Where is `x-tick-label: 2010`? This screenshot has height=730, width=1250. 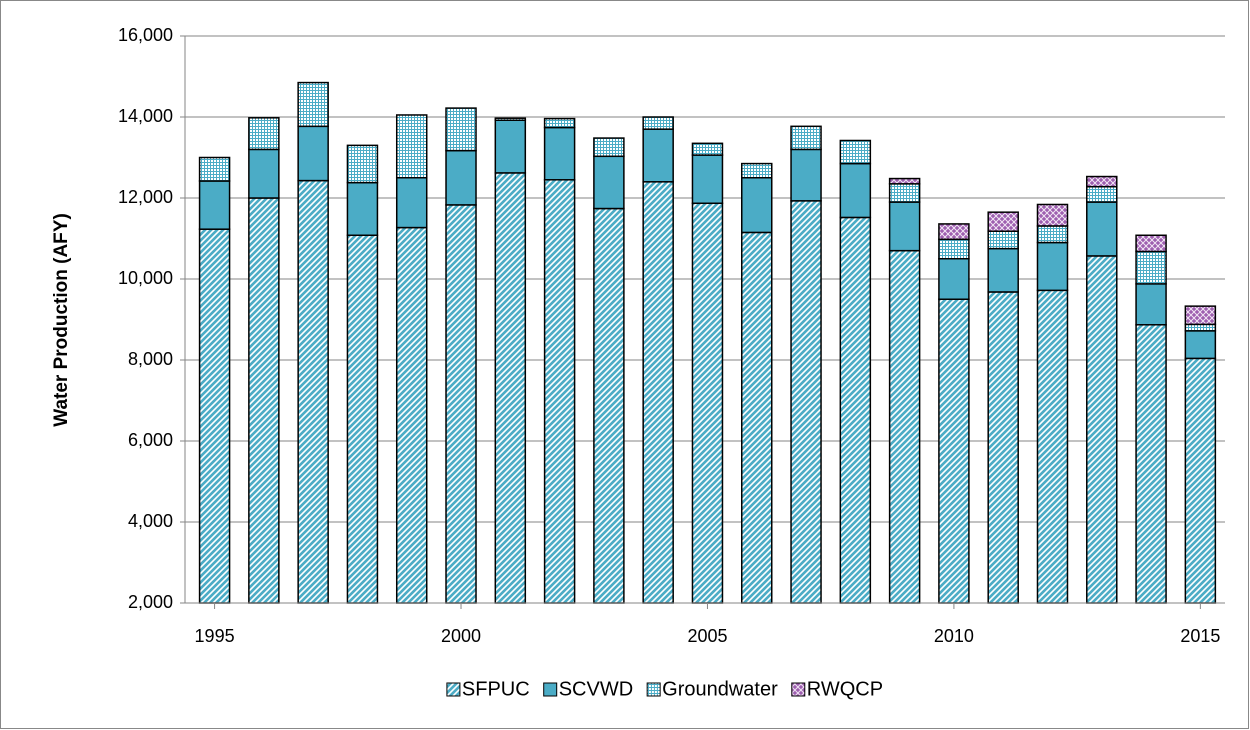
x-tick-label: 2010 is located at coordinates (954, 636).